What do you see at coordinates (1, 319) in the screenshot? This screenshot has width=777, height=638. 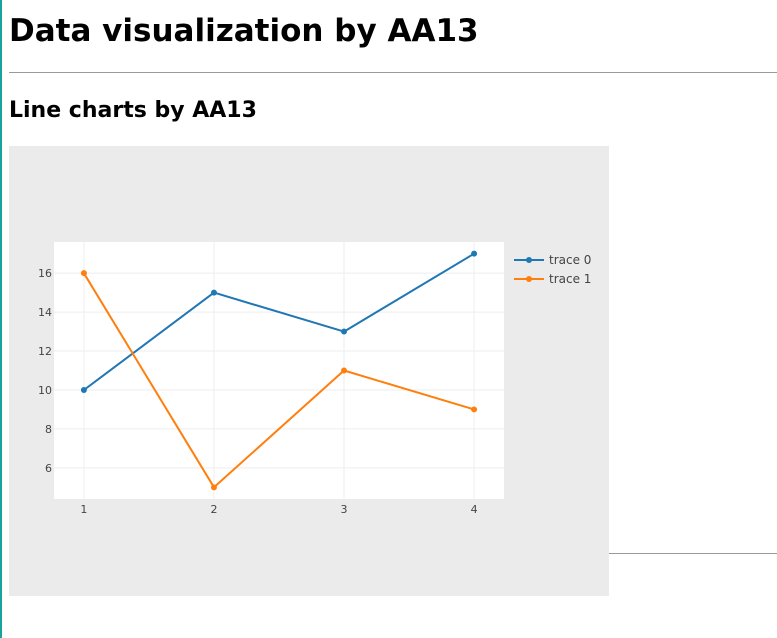 I see `left-accent-rule` at bounding box center [1, 319].